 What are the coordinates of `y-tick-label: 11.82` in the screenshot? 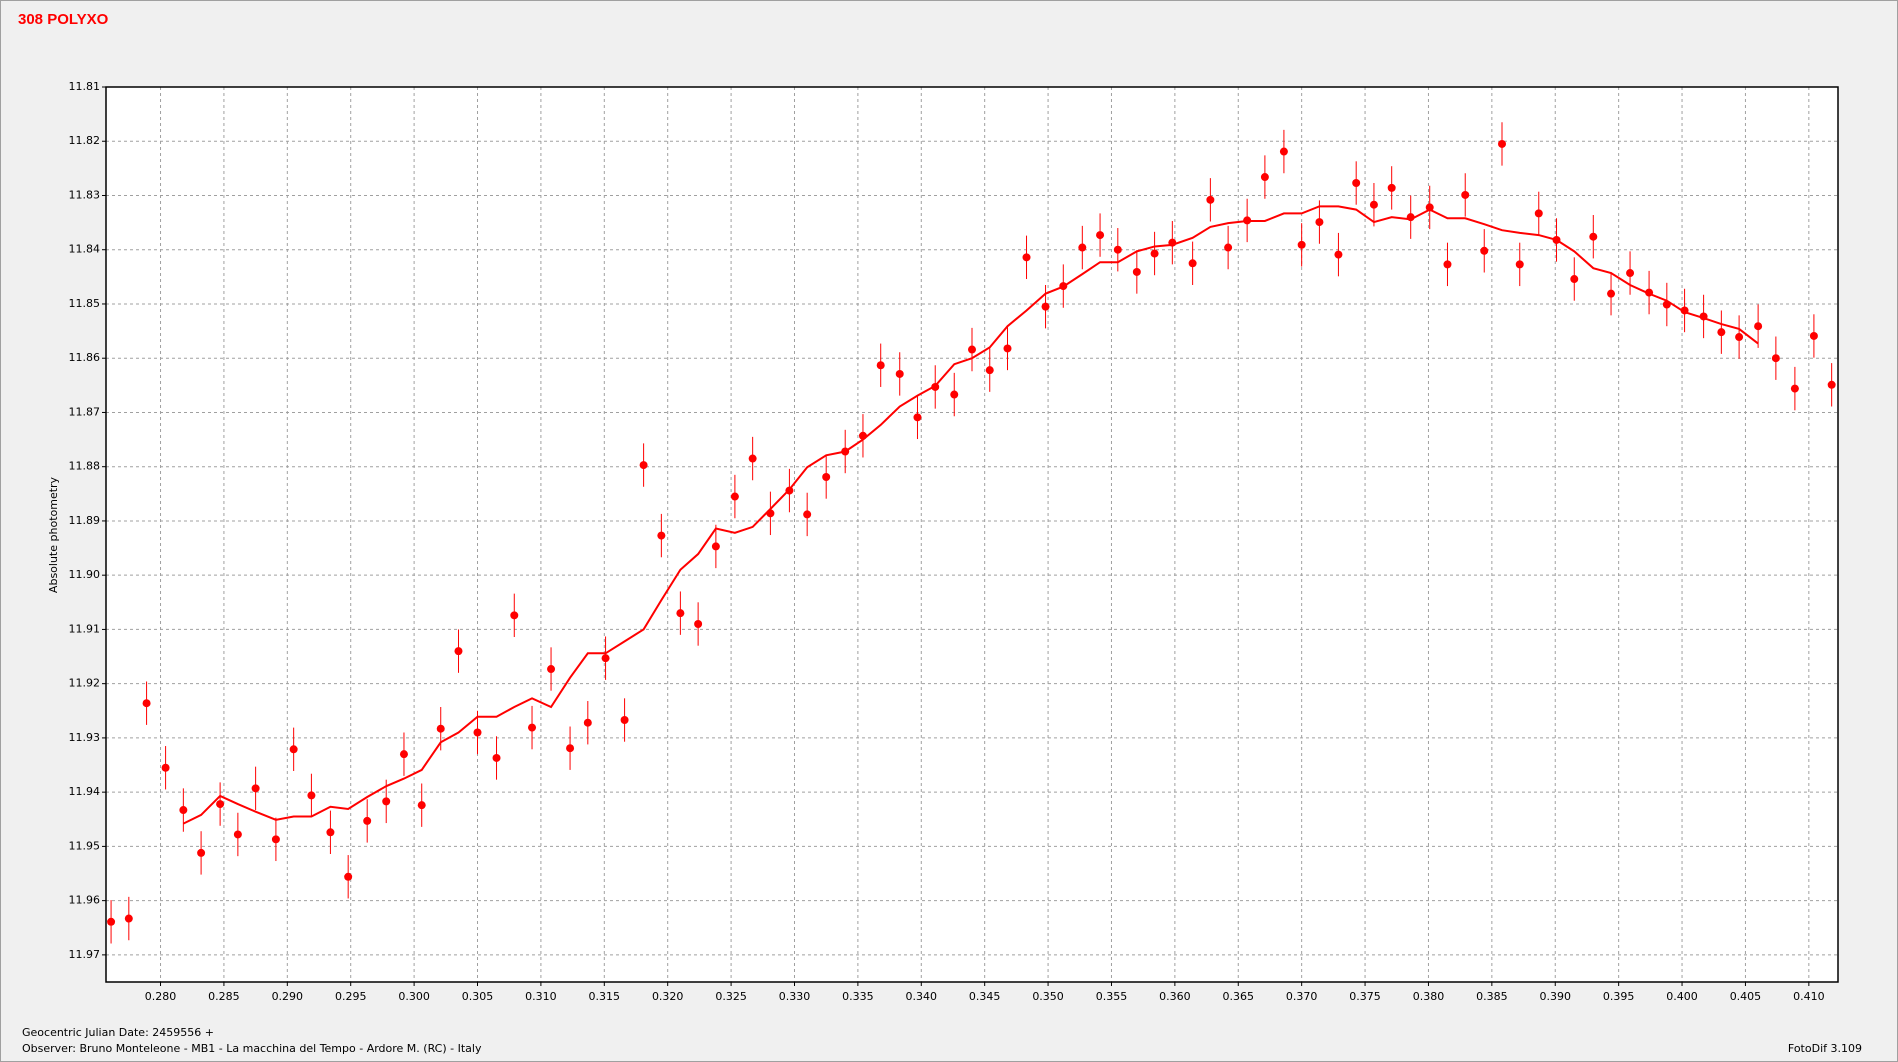 It's located at (85, 140).